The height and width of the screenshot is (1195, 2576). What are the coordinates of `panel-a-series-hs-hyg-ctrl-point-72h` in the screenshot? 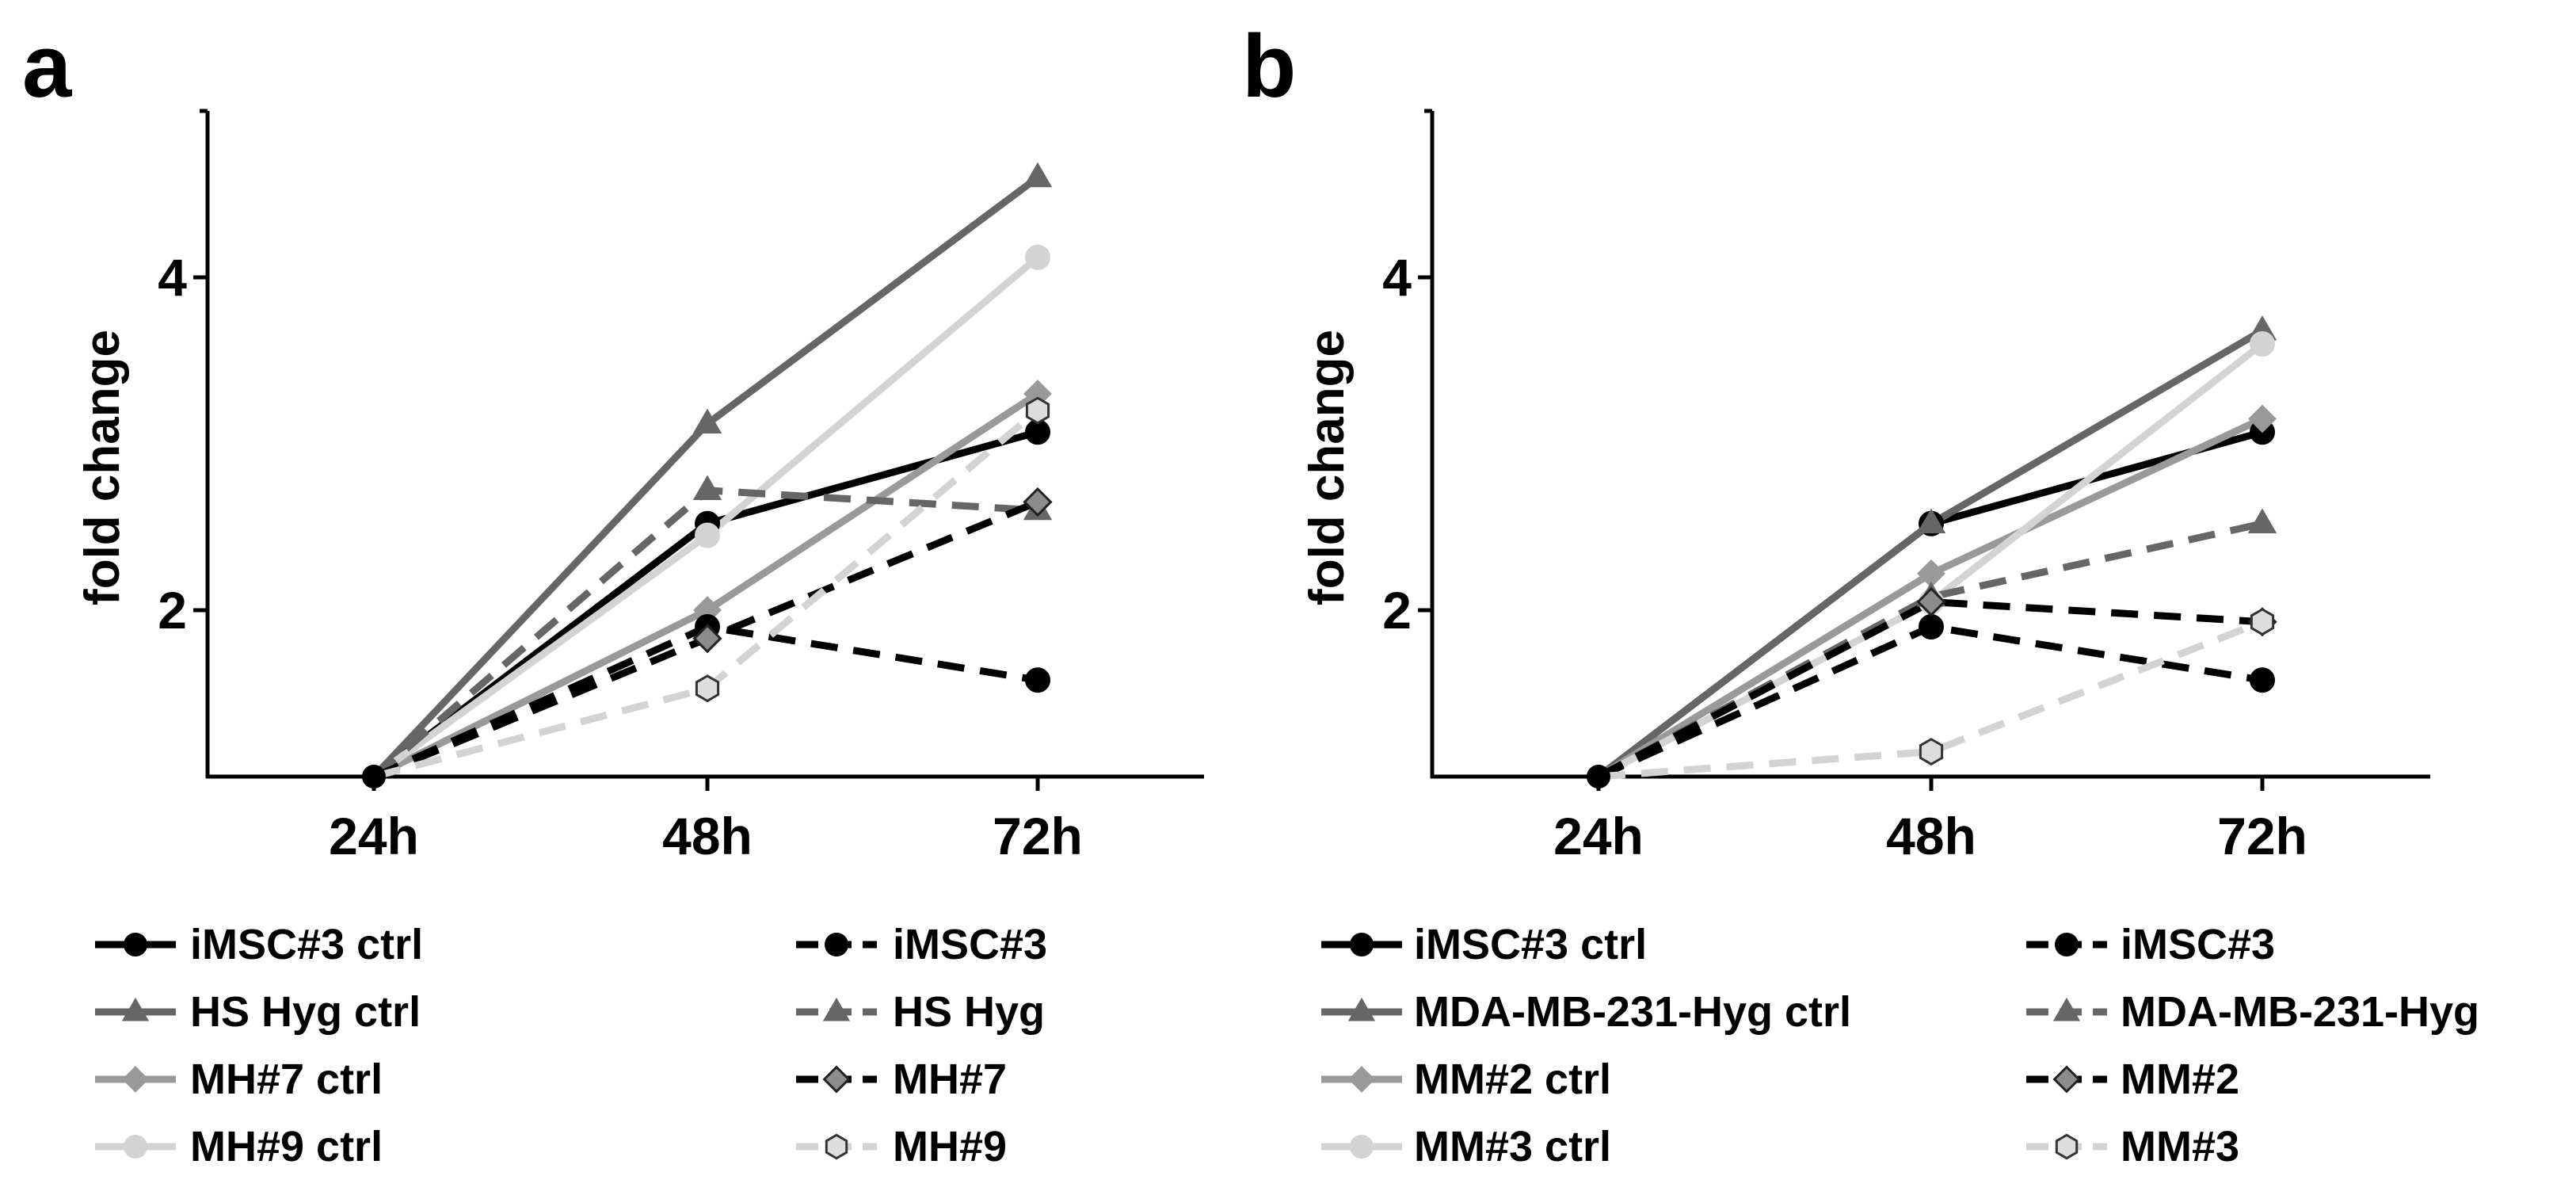 It's located at (1038, 175).